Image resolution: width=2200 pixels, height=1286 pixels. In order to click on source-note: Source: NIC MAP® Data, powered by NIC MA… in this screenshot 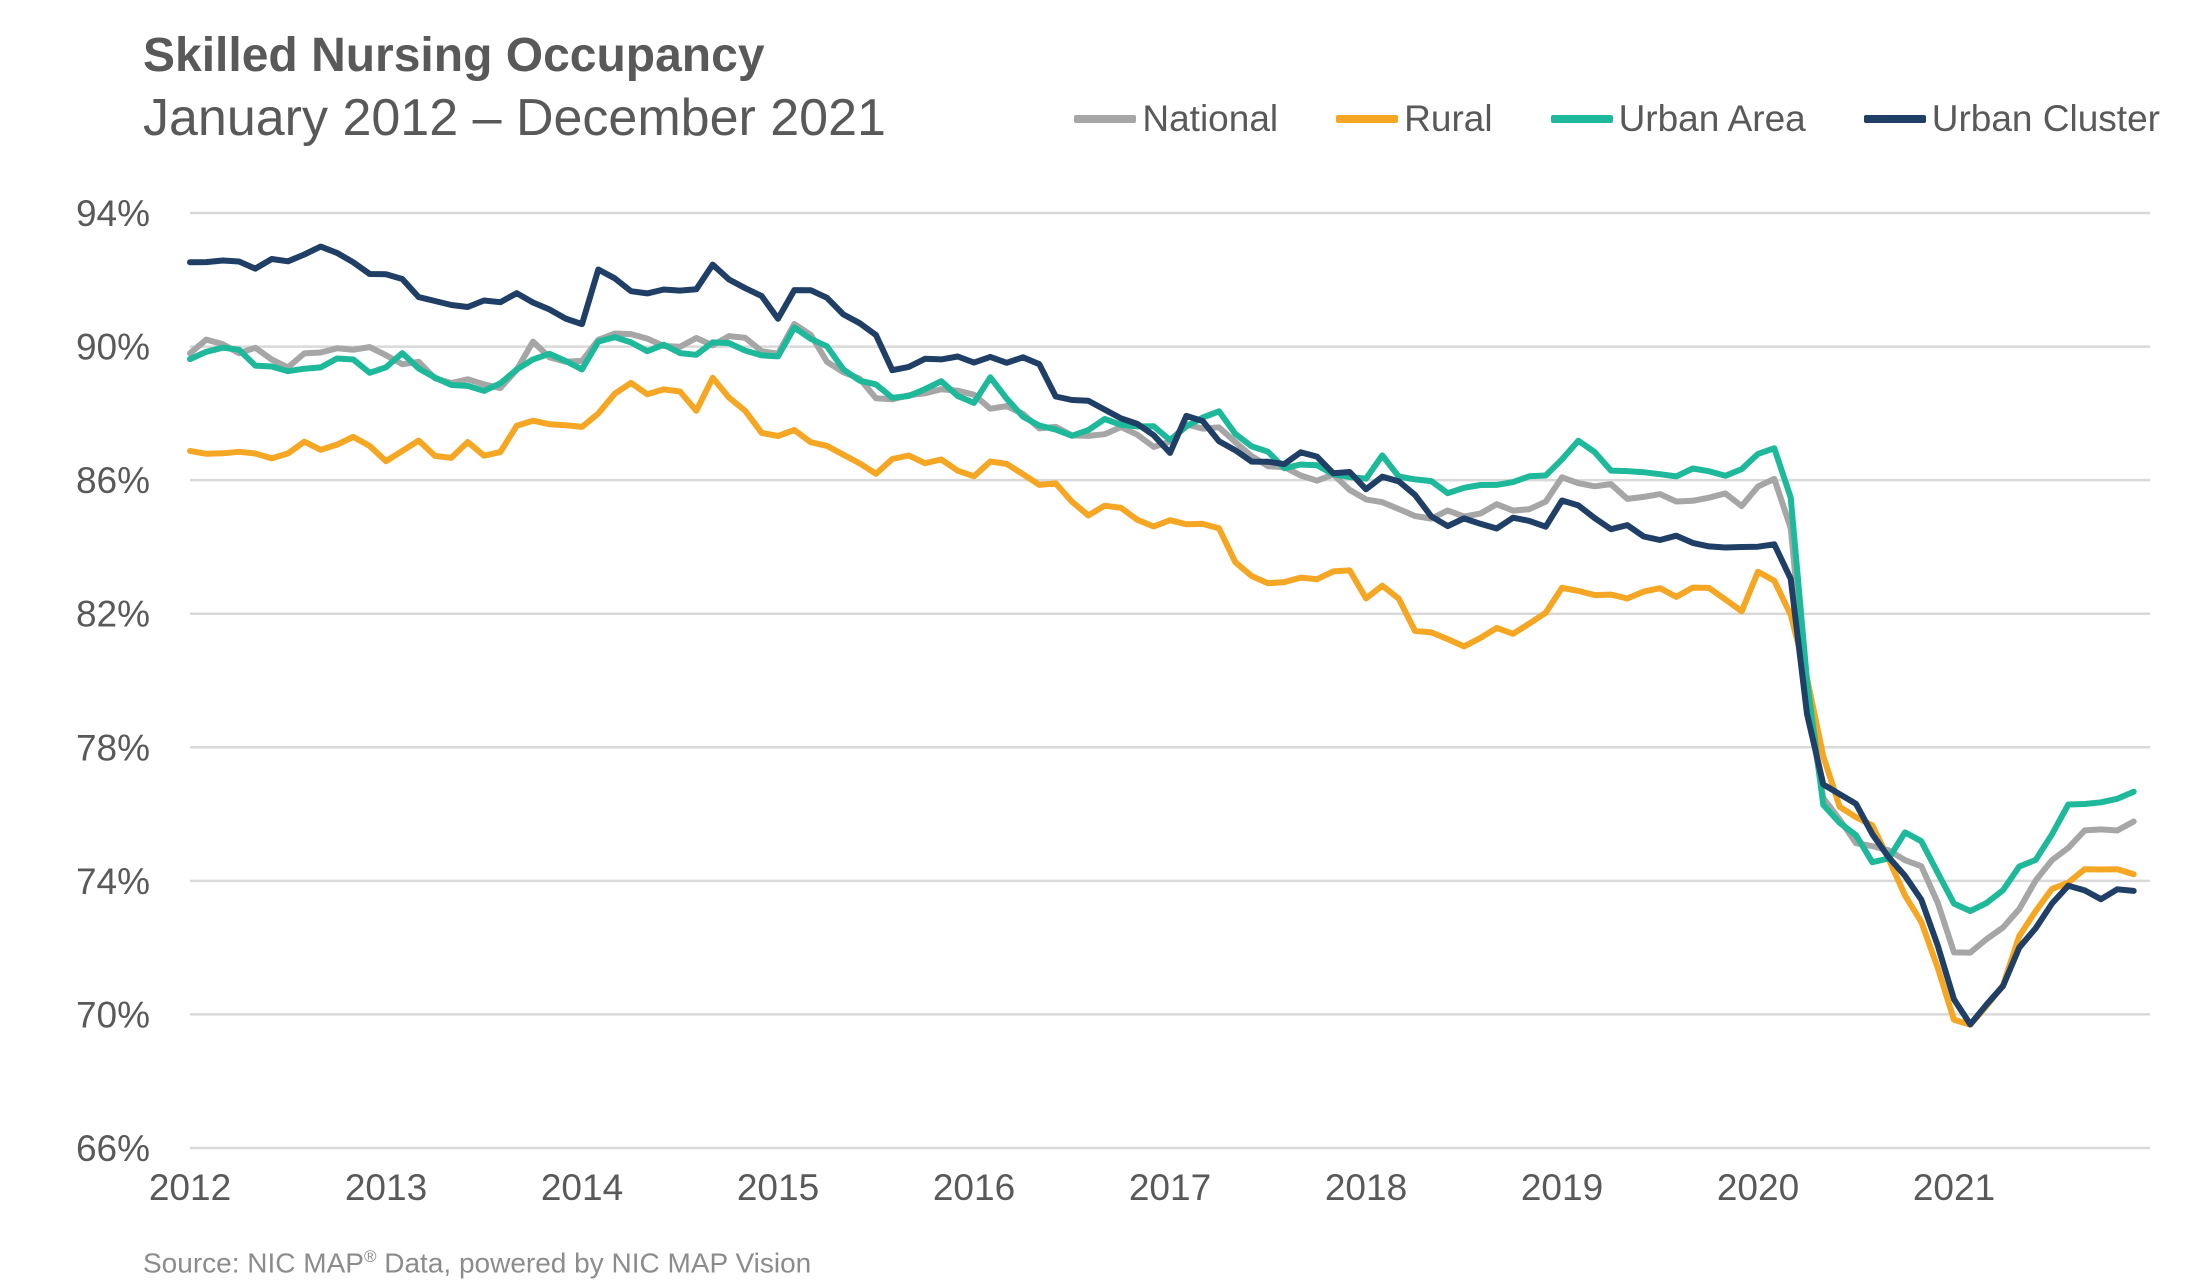, I will do `click(477, 1263)`.